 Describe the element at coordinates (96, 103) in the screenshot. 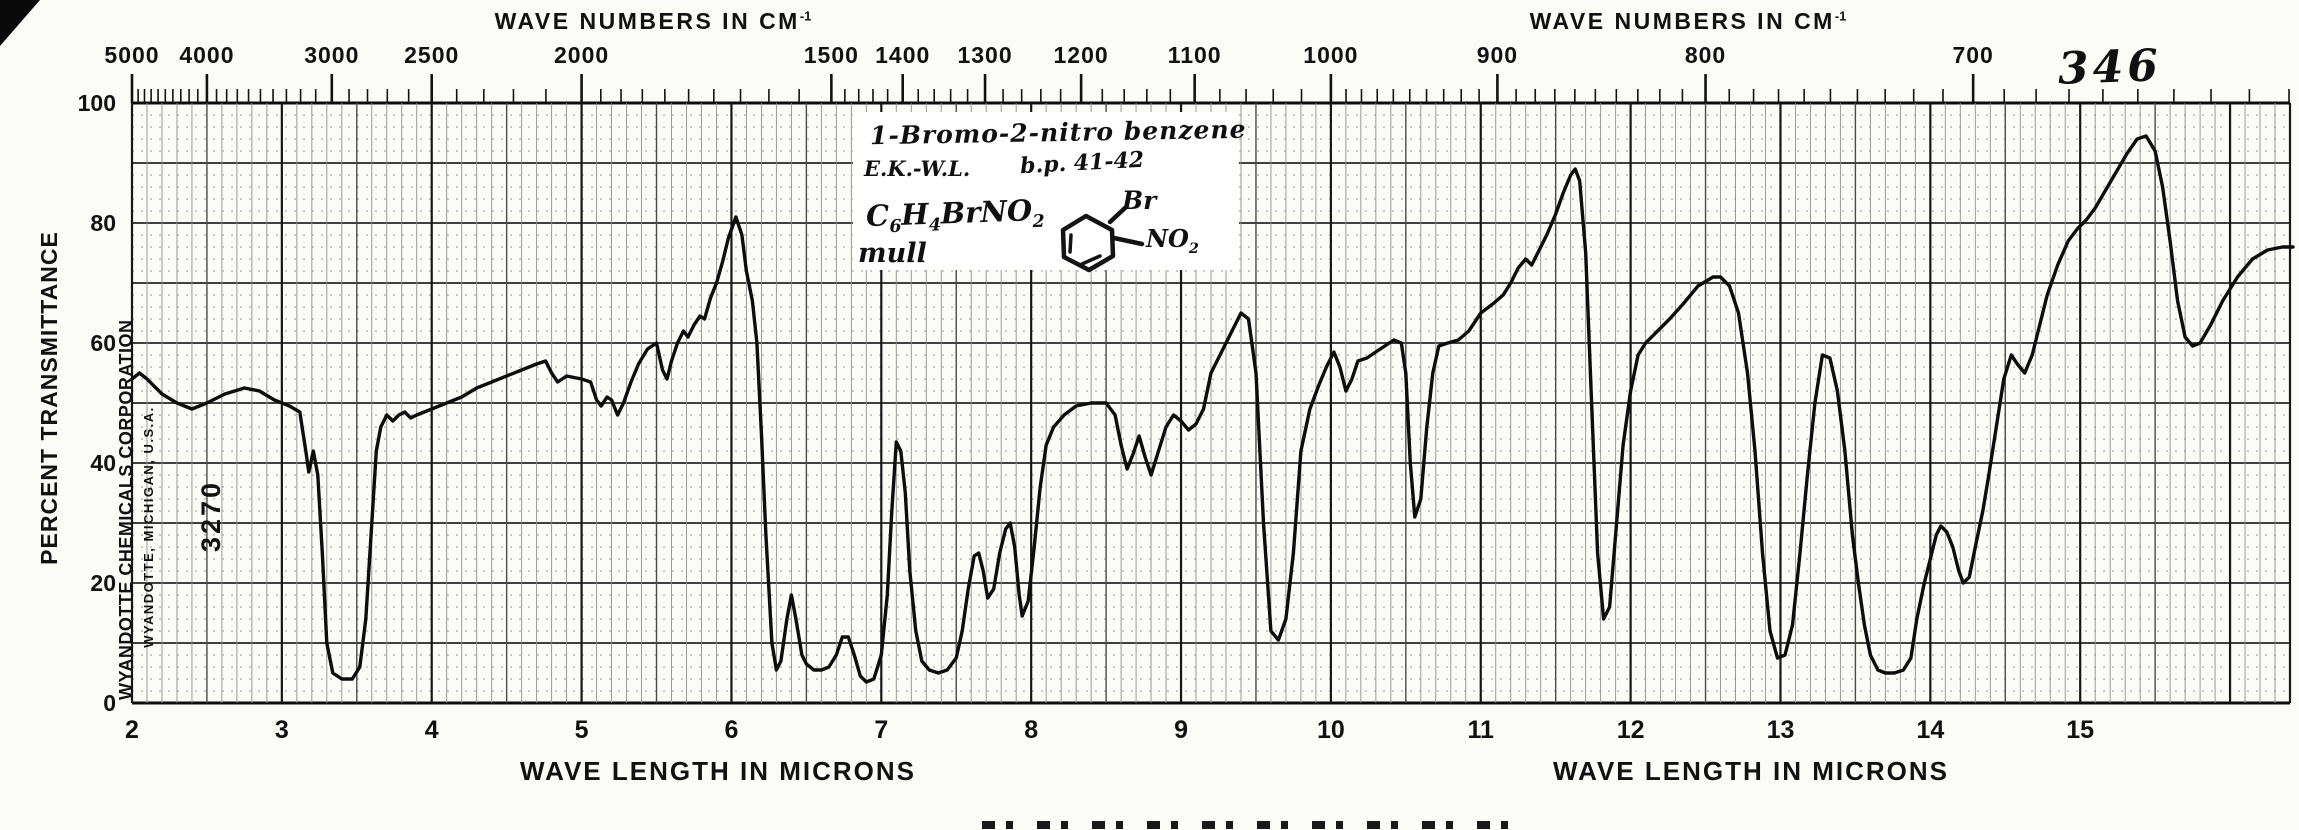

I see `transmittance-tick-label: 100` at that location.